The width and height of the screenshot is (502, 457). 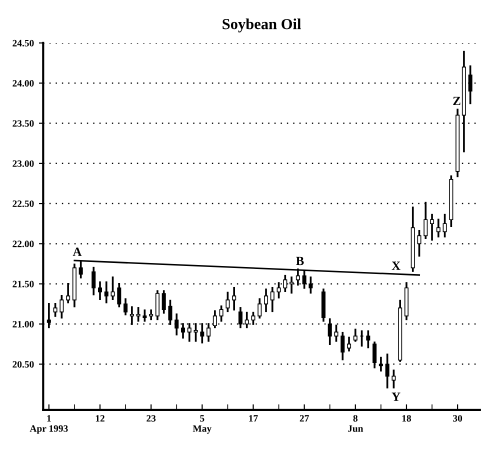 I want to click on y-tick-label: 24.50, so click(x=23, y=43).